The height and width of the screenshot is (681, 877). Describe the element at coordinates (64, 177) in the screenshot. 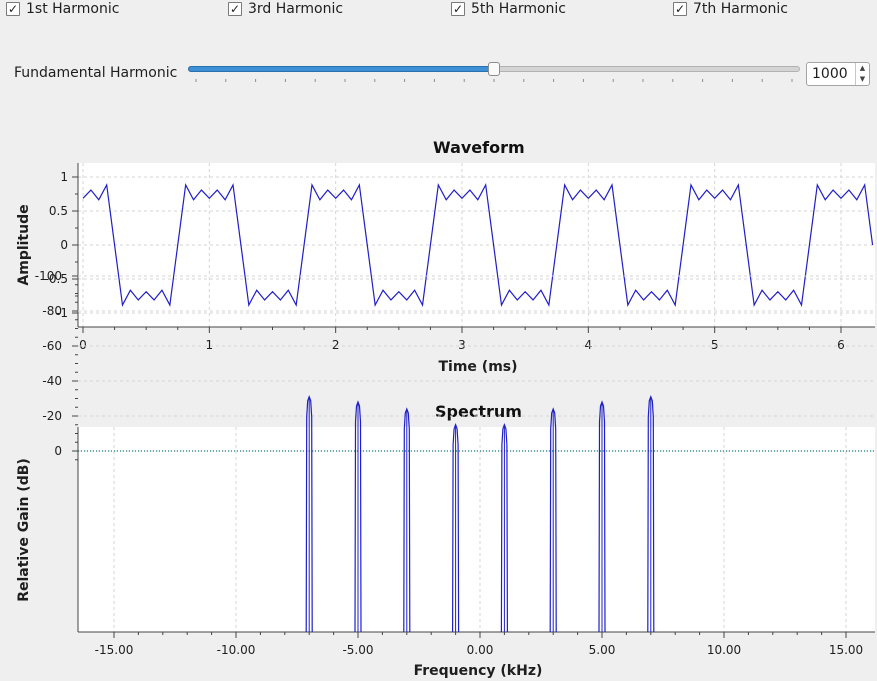

I see `waveform-y-tick-label: 1` at that location.